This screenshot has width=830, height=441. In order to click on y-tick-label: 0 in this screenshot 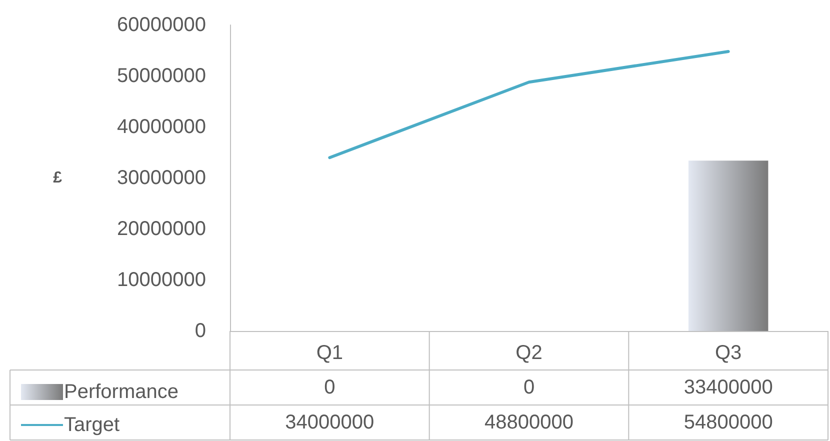, I will do `click(200, 331)`.